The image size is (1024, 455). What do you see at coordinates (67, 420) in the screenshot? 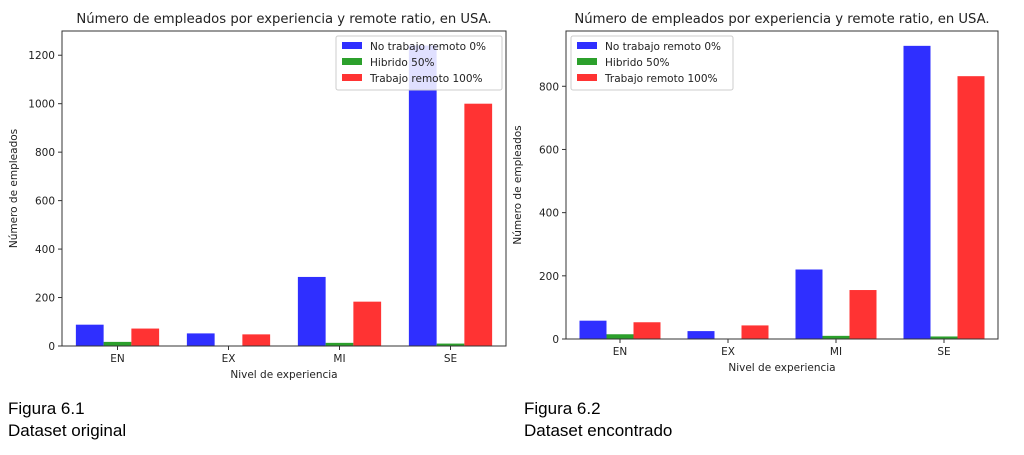
I see `figure-caption-1: Figura 6.1 Dataset original` at bounding box center [67, 420].